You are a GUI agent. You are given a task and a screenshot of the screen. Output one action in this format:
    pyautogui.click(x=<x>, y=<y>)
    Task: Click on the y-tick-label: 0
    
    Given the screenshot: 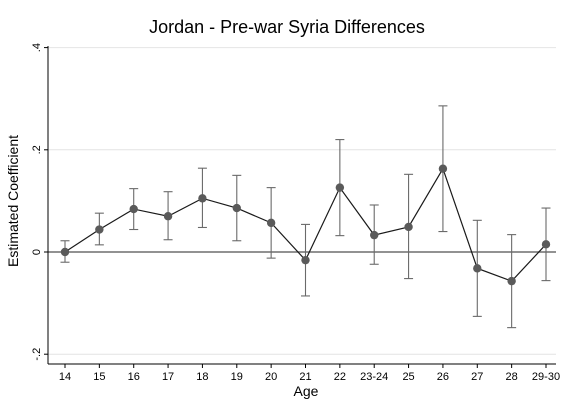 What is the action you would take?
    pyautogui.click(x=37, y=252)
    